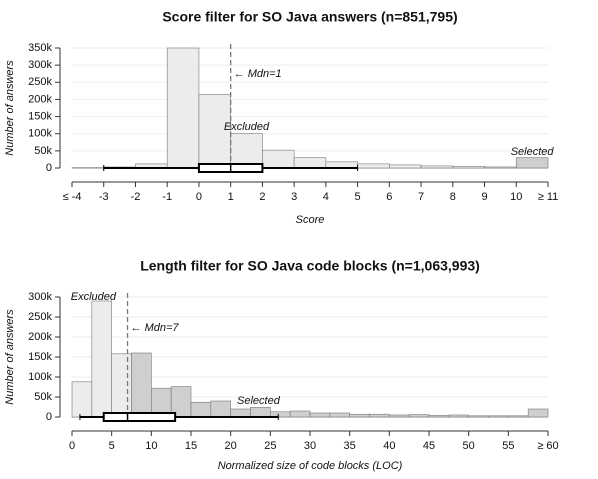 The image size is (598, 479). What do you see at coordinates (469, 446) in the screenshot?
I see `x-tick-label: 50` at bounding box center [469, 446].